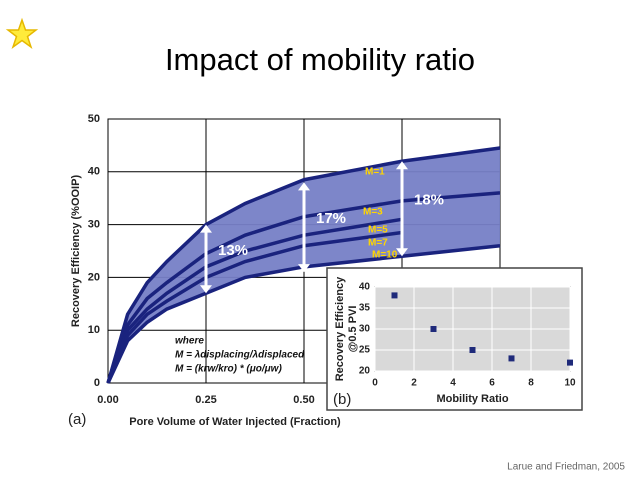 Image resolution: width=640 pixels, height=480 pixels. Describe the element at coordinates (76, 251) in the screenshot. I see `y-axis-label: Recovery Efficiency (%OOIP)` at that location.